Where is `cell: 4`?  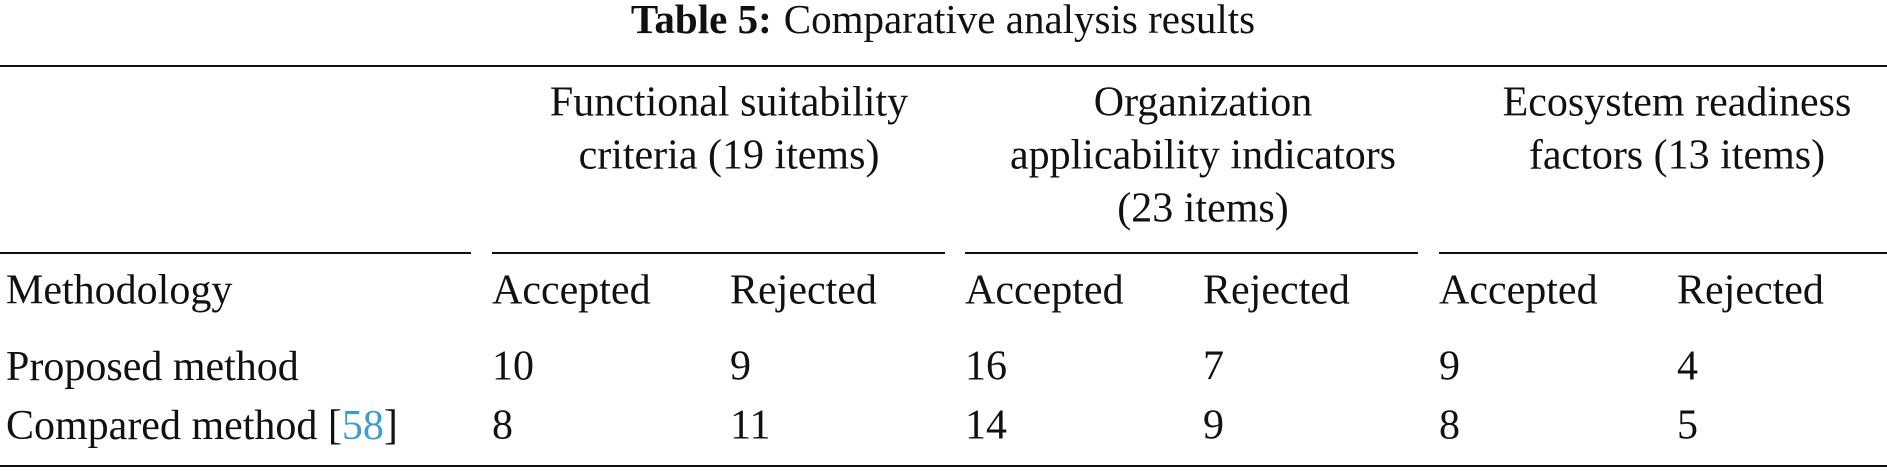
cell: 4 is located at coordinates (1687, 367).